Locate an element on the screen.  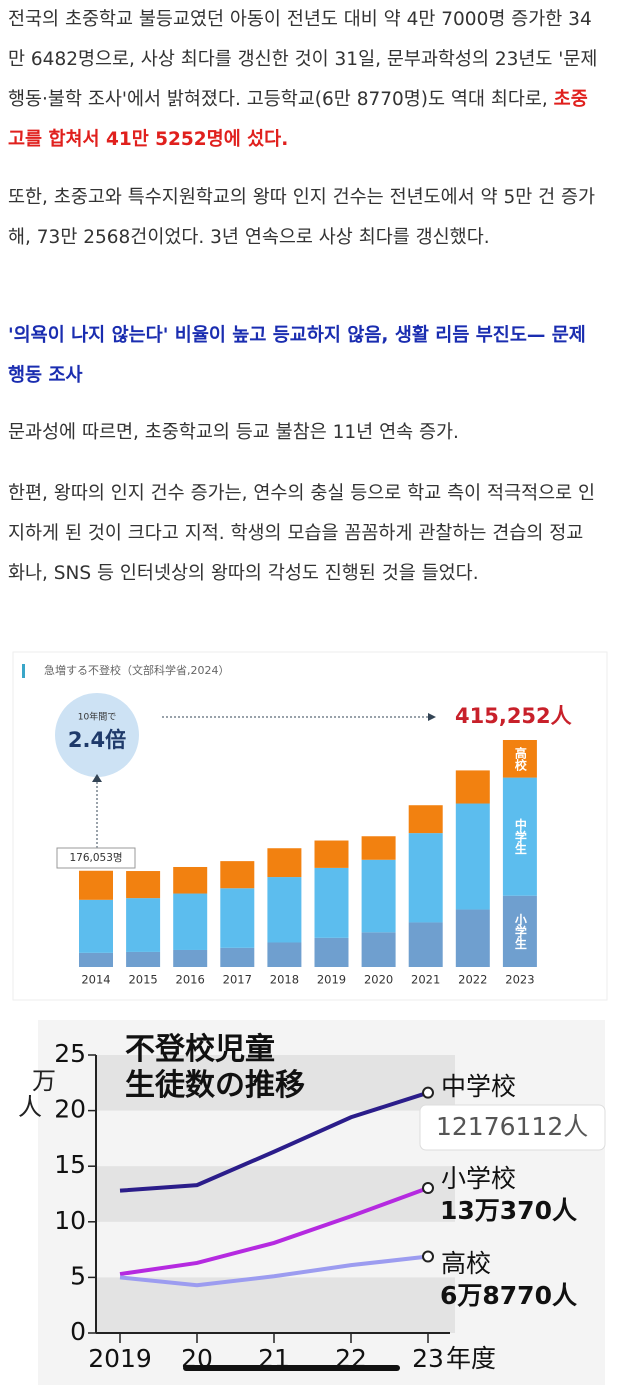
end-label: 13万370人 is located at coordinates (508, 1210).